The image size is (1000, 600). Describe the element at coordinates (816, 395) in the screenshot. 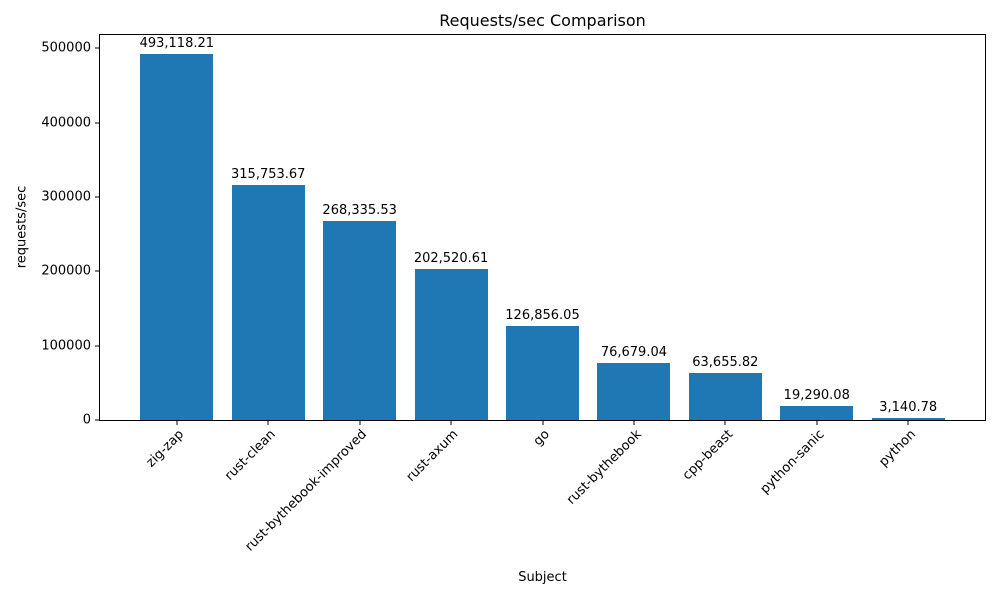

I see `bar-value-label: 19,290.08` at that location.